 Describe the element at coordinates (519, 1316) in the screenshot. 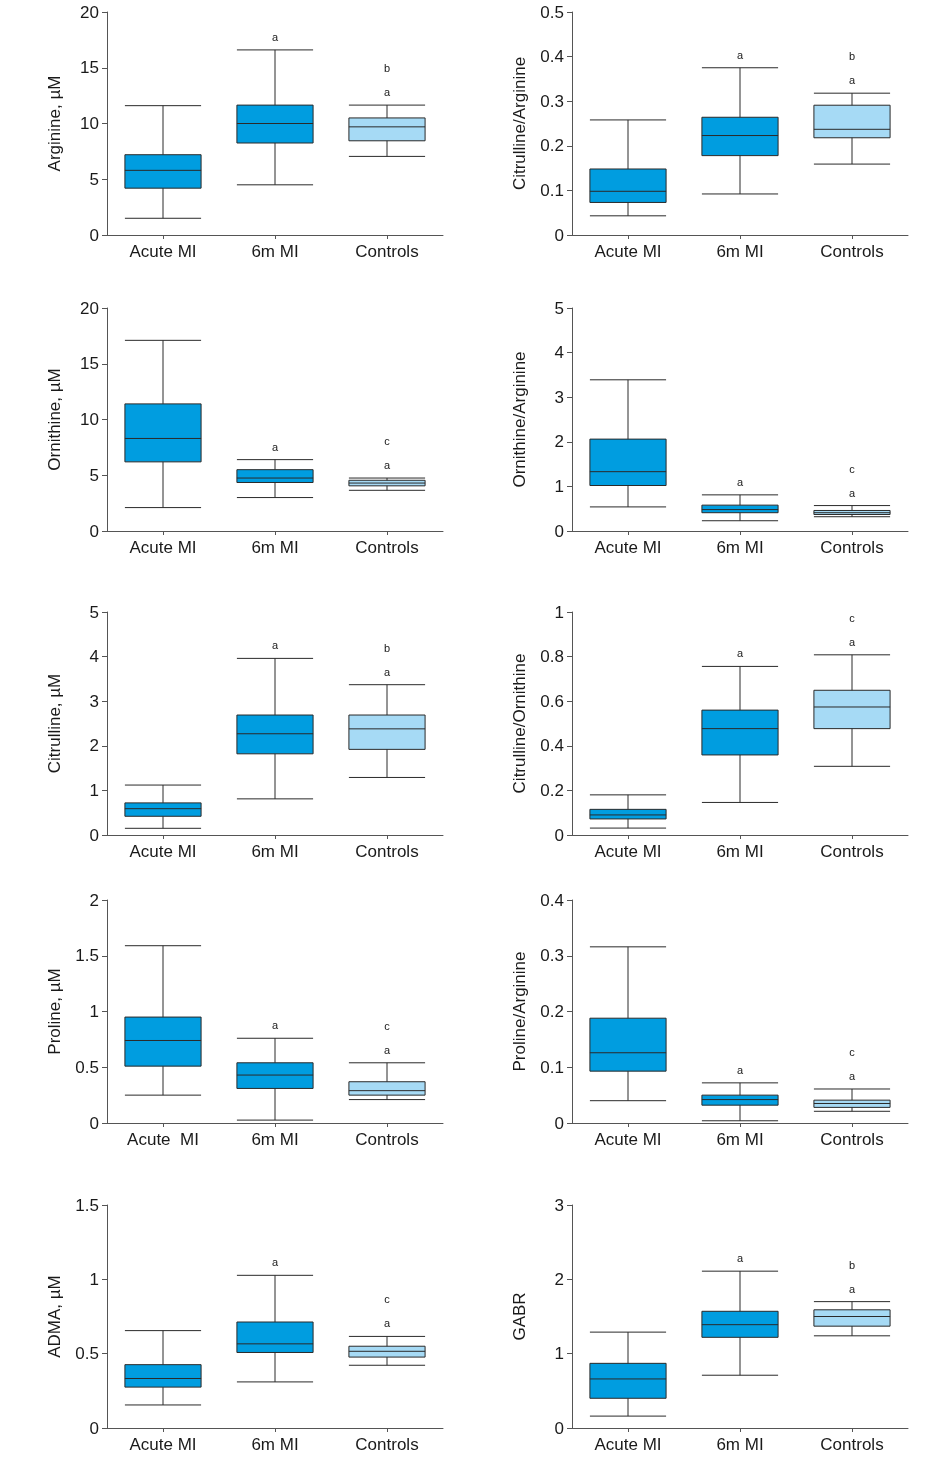

I see `y-axis-title: GABR` at that location.